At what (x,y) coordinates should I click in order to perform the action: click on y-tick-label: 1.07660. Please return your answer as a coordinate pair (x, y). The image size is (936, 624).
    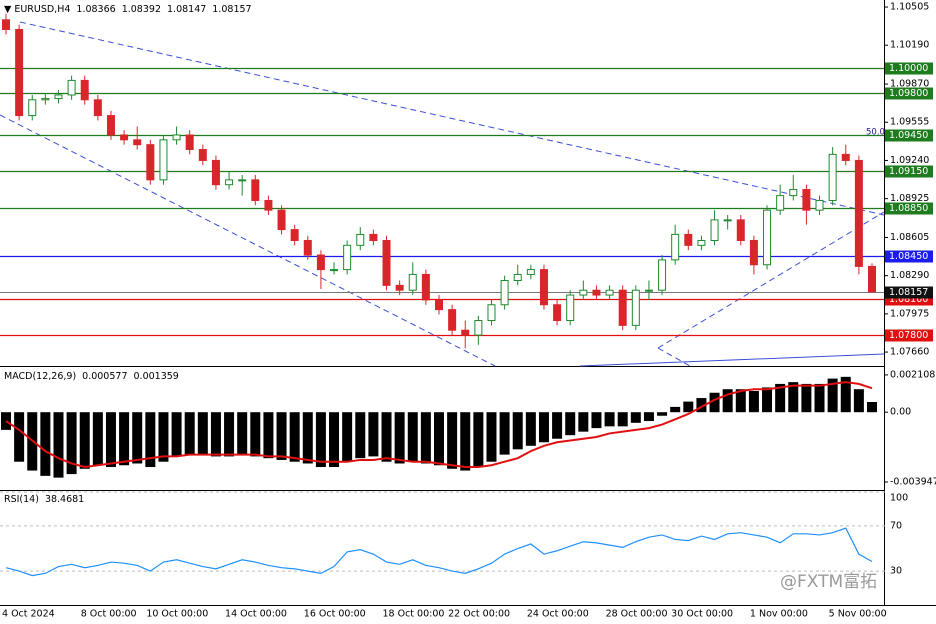
    Looking at the image, I should click on (909, 352).